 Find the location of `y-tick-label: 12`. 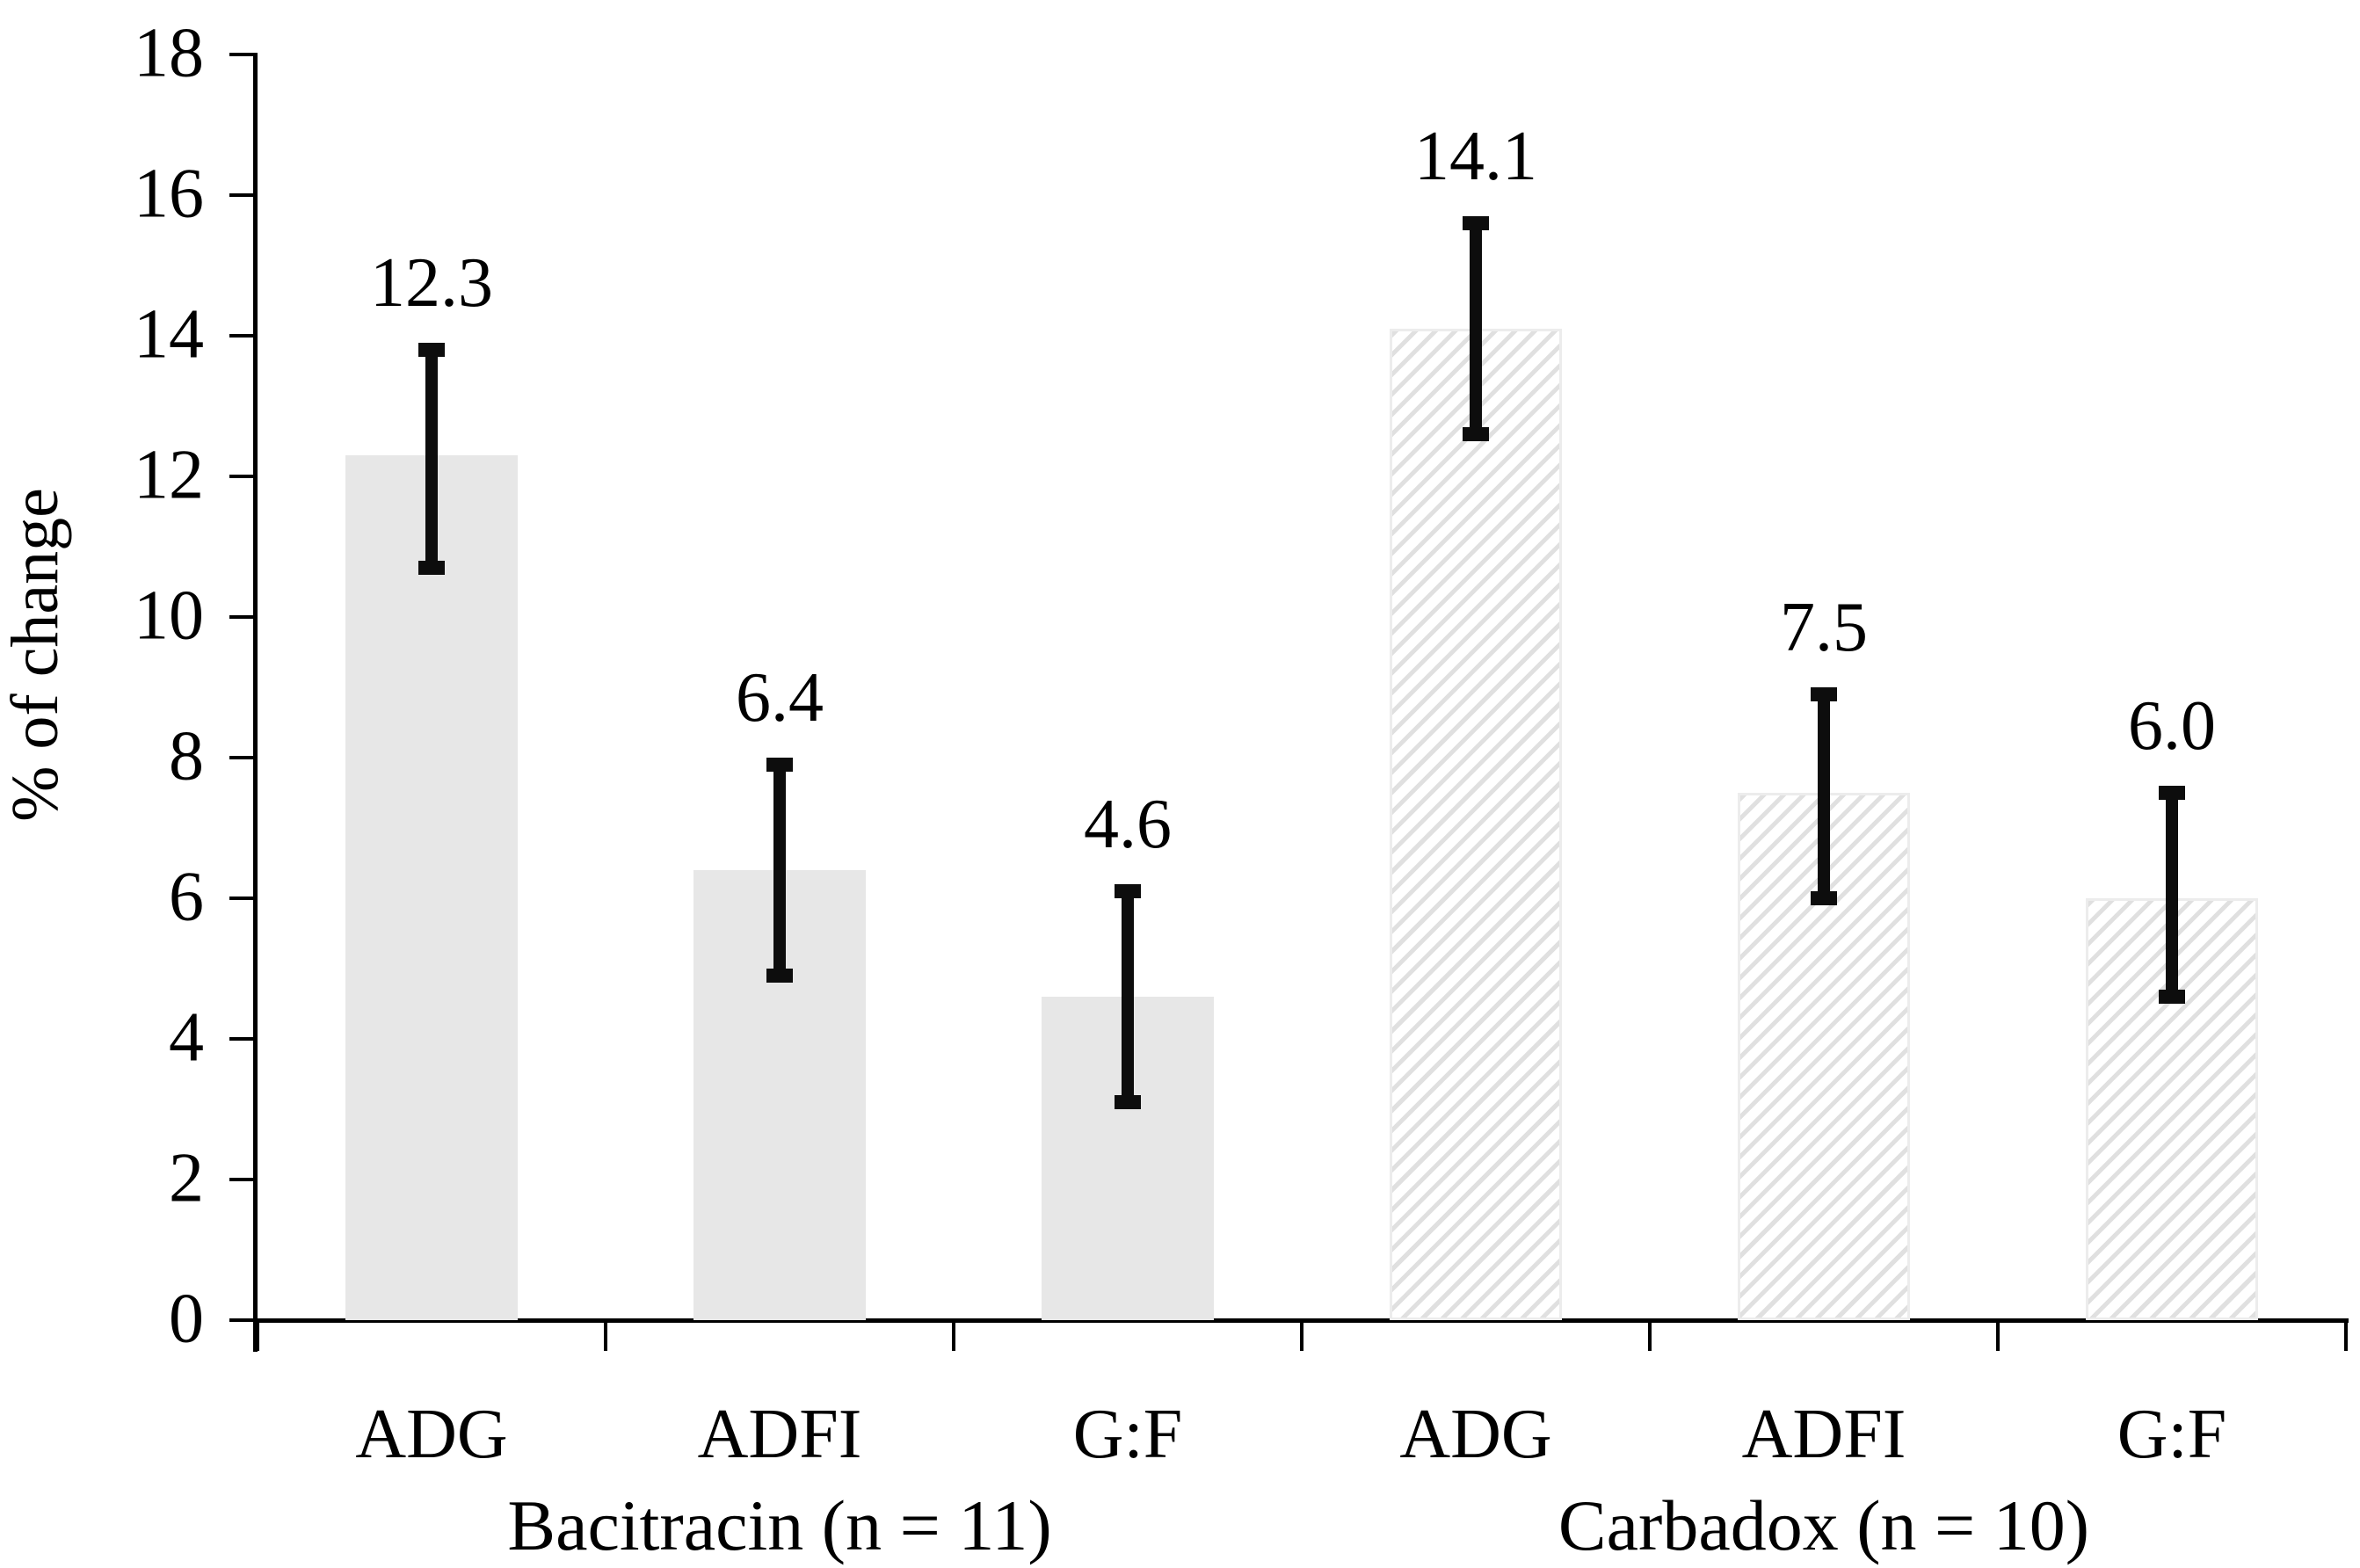

y-tick-label: 12 is located at coordinates (169, 475).